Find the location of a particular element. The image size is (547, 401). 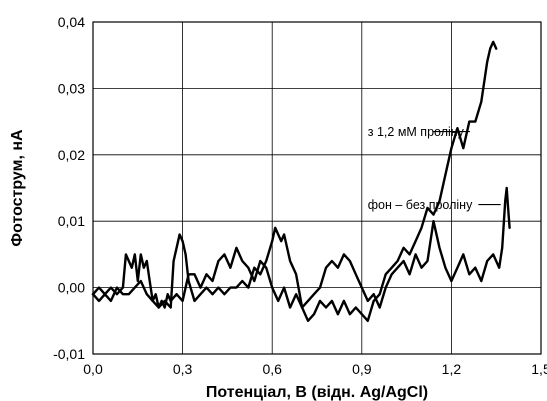

y-tick-label: 0,02 is located at coordinates (71, 155).